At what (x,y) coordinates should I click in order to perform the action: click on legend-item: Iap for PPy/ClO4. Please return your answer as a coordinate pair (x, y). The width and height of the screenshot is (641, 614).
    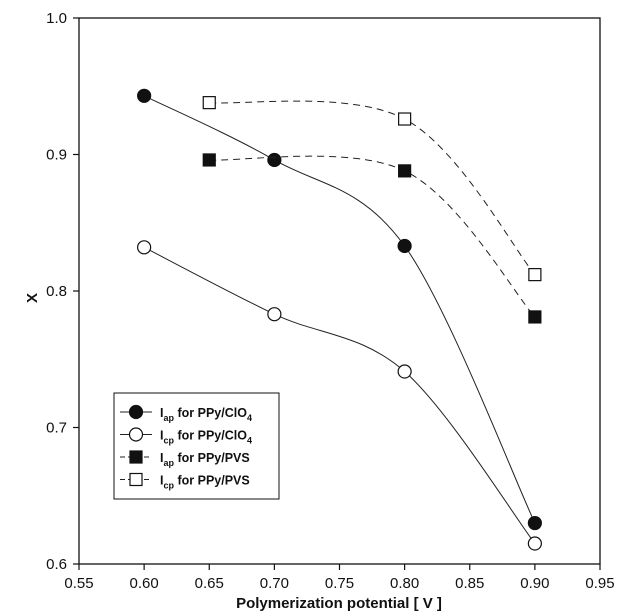
    Looking at the image, I should click on (186, 413).